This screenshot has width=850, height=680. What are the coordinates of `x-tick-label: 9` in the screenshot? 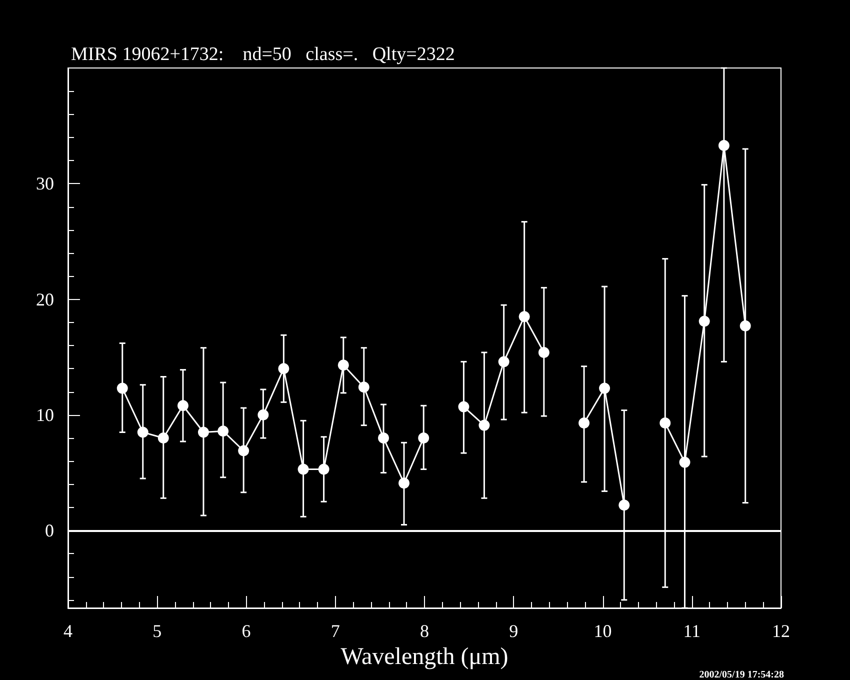 It's located at (513, 631).